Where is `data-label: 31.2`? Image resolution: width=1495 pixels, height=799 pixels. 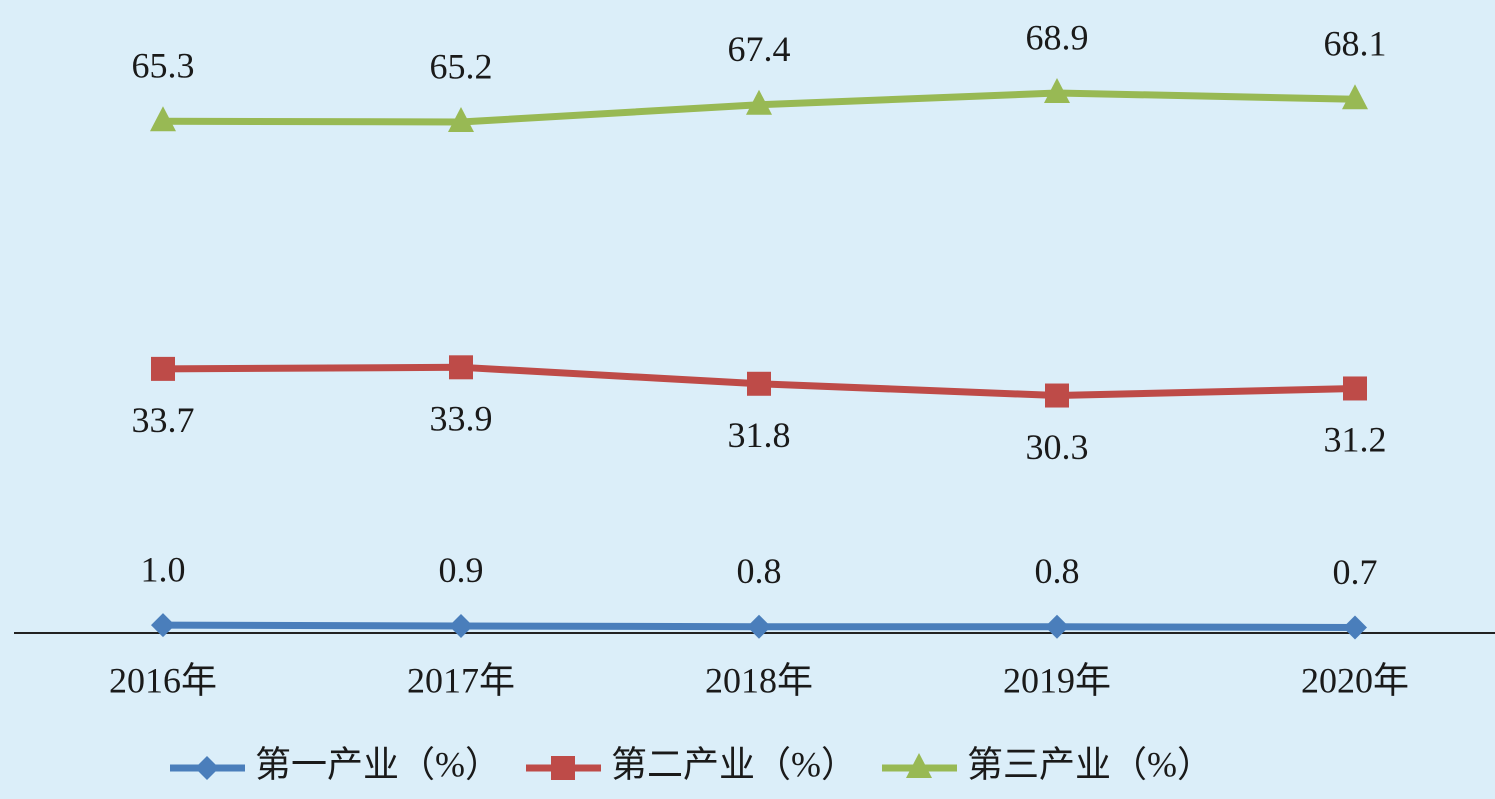
data-label: 31.2 is located at coordinates (1355, 440).